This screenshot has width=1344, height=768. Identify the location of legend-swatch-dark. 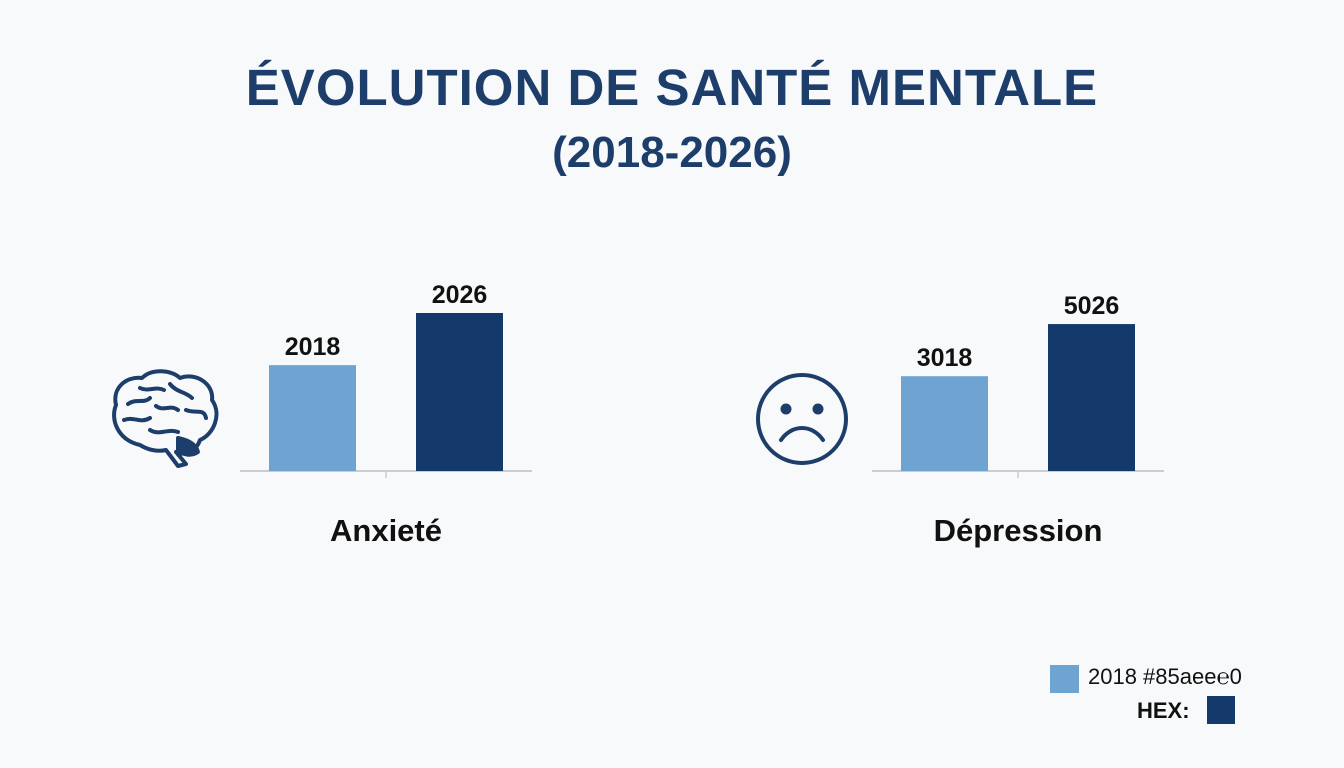
(1221, 710).